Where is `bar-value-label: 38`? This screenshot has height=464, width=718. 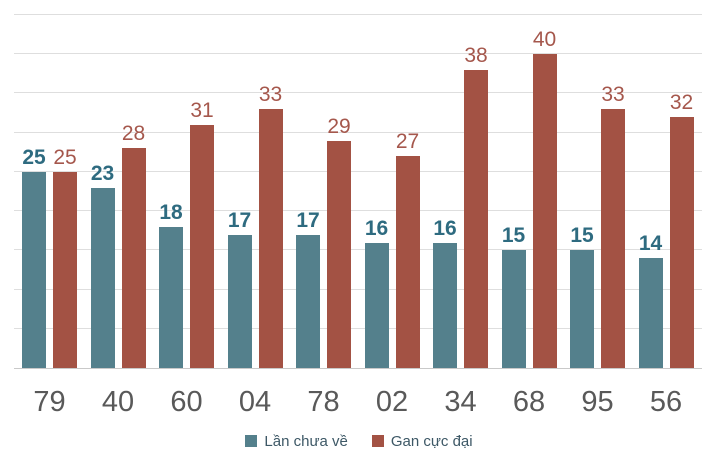 bar-value-label: 38 is located at coordinates (476, 55).